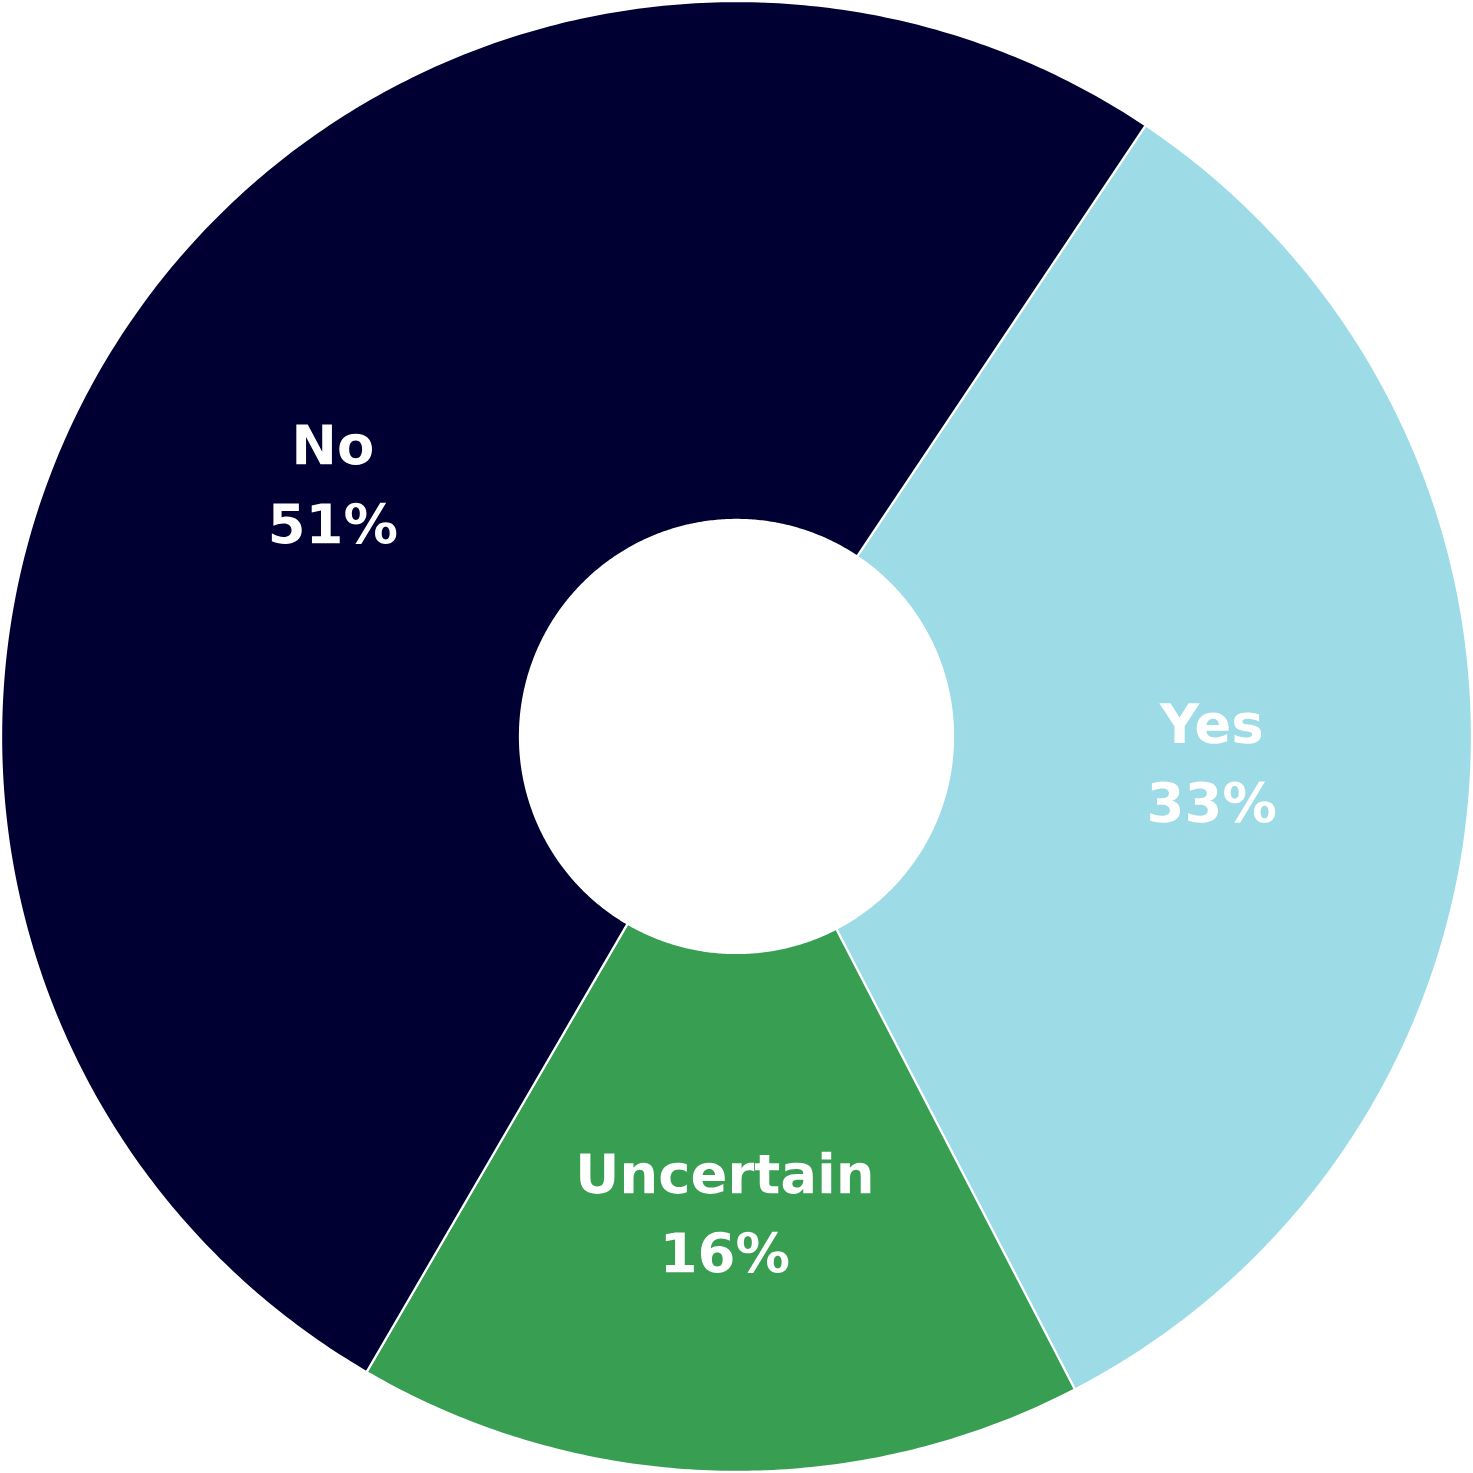 The width and height of the screenshot is (1473, 1473). I want to click on slice-label: Yes, so click(1210, 723).